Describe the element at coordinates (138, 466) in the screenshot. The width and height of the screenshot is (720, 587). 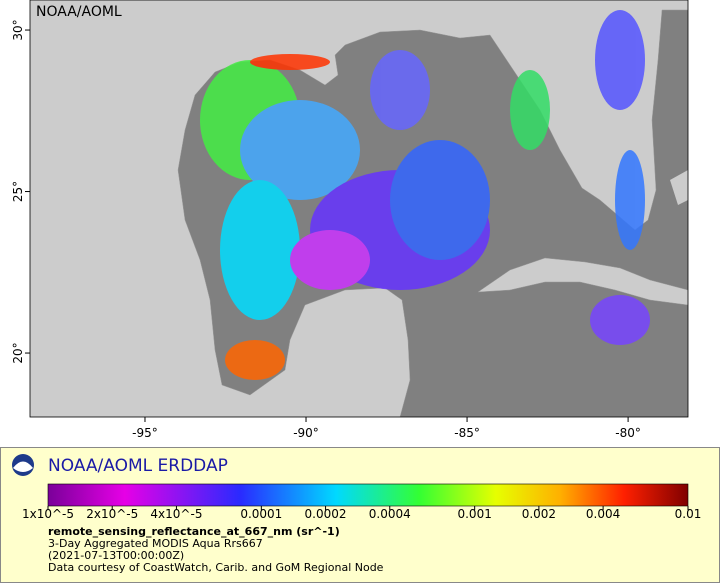
I see `legend-title: NOAA/AOML ERDDAP` at that location.